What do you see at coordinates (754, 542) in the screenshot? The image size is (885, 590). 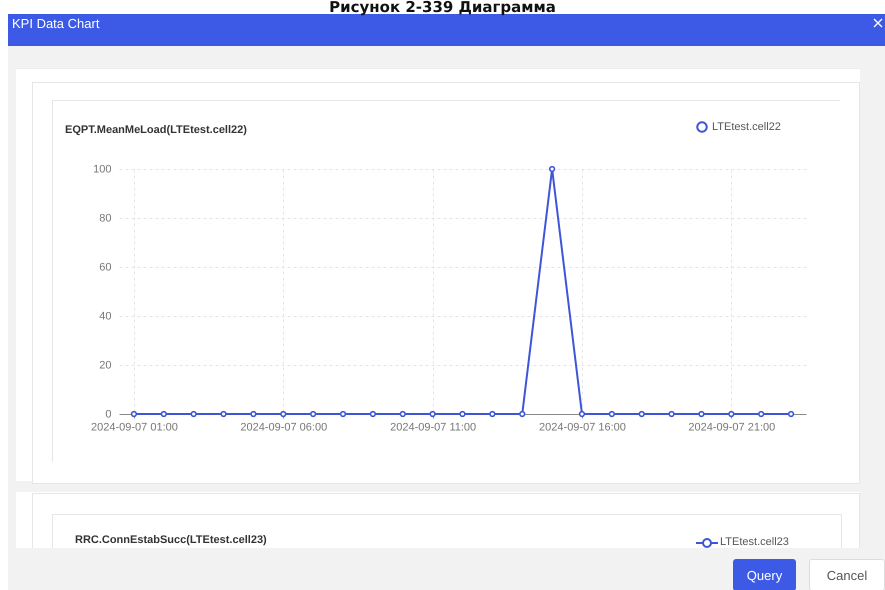 I see `text: LTEtest.cell23` at bounding box center [754, 542].